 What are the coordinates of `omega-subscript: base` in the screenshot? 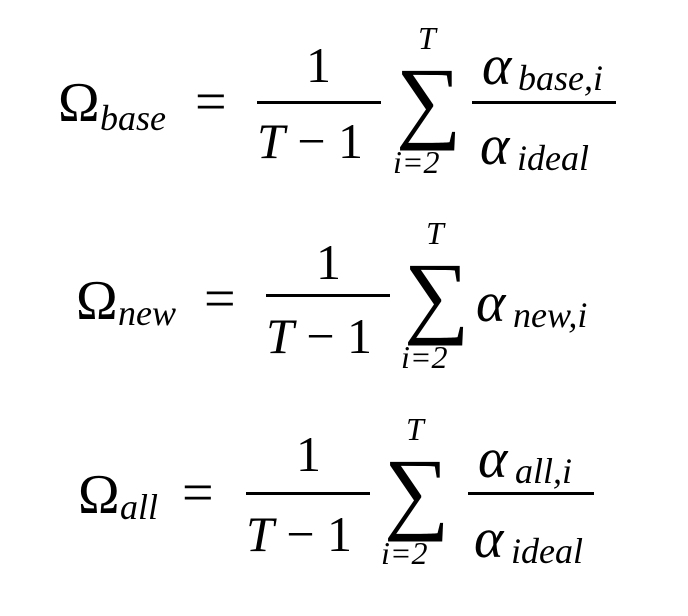 It's located at (133, 118).